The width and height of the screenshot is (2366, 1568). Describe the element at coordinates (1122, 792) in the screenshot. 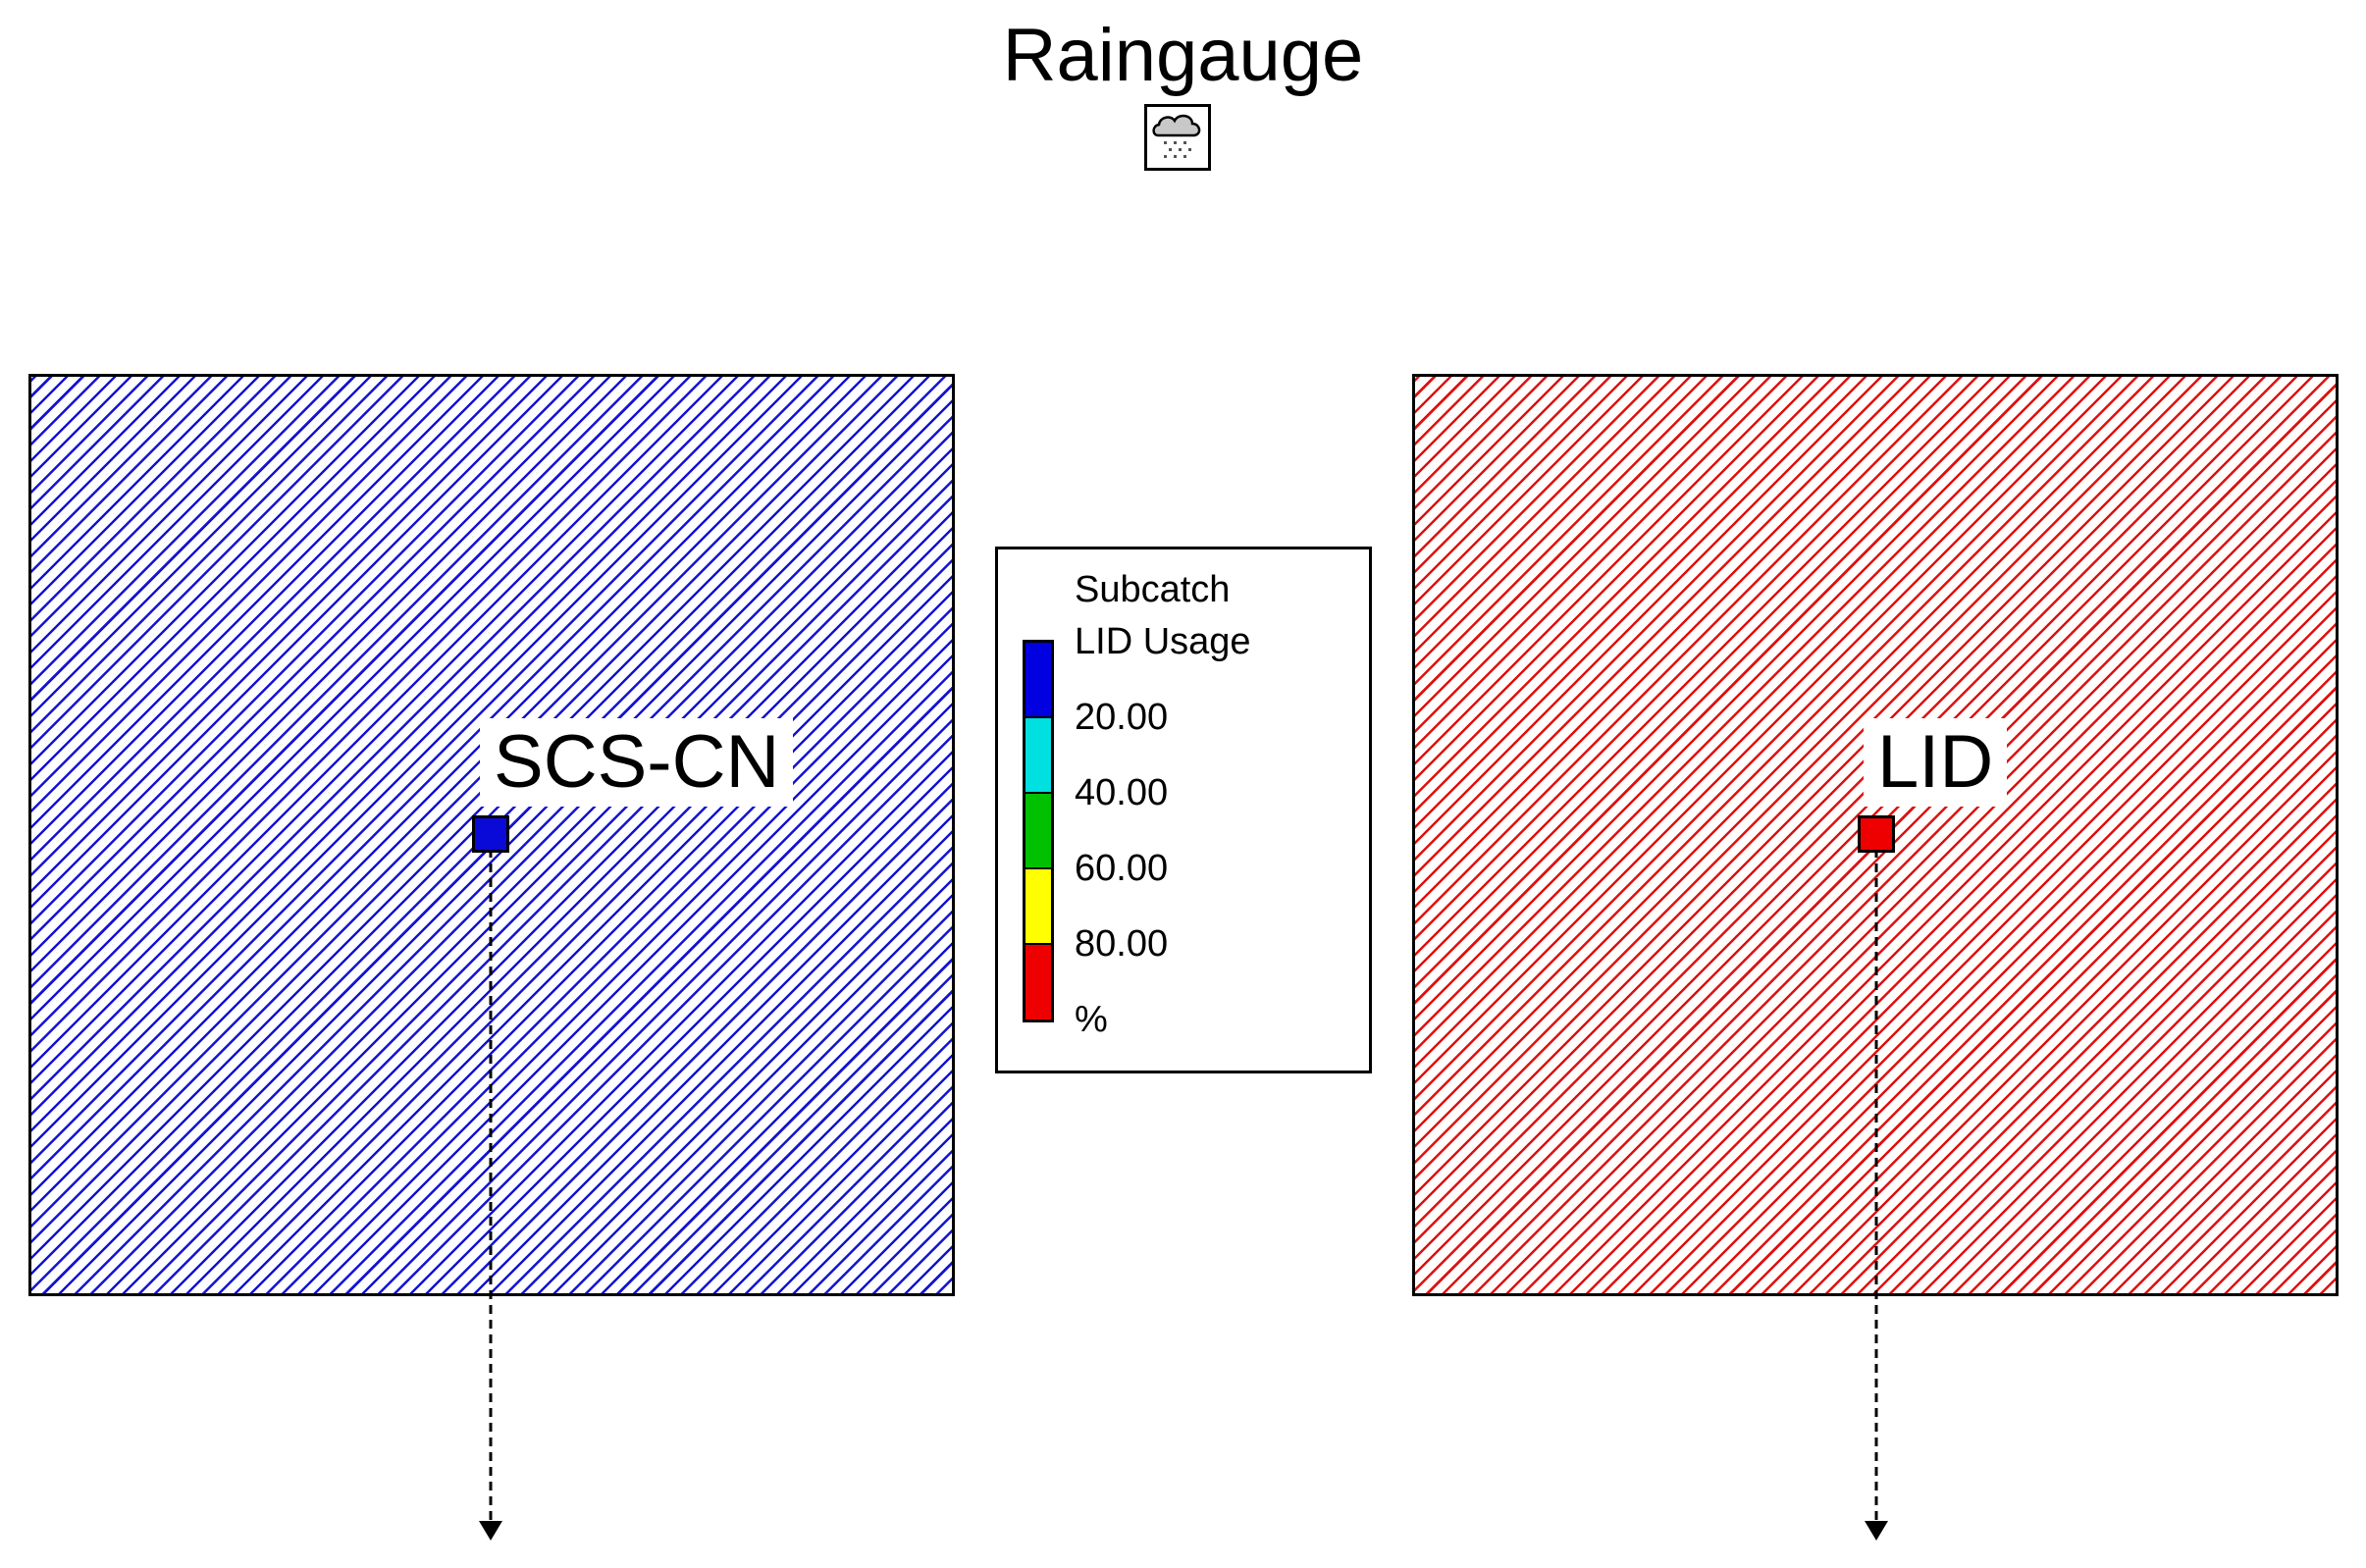

I see `legend-breakpoint-2: 40.00` at that location.